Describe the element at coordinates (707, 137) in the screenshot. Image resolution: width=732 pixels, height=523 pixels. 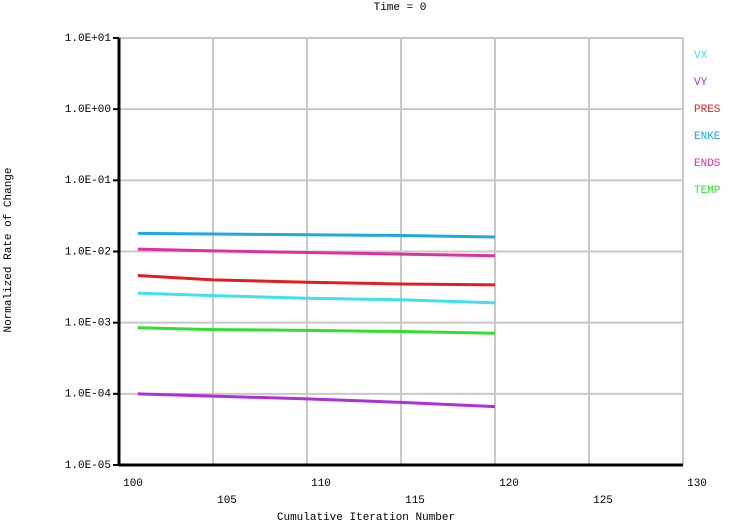
I see `legend-label: ENKE` at that location.